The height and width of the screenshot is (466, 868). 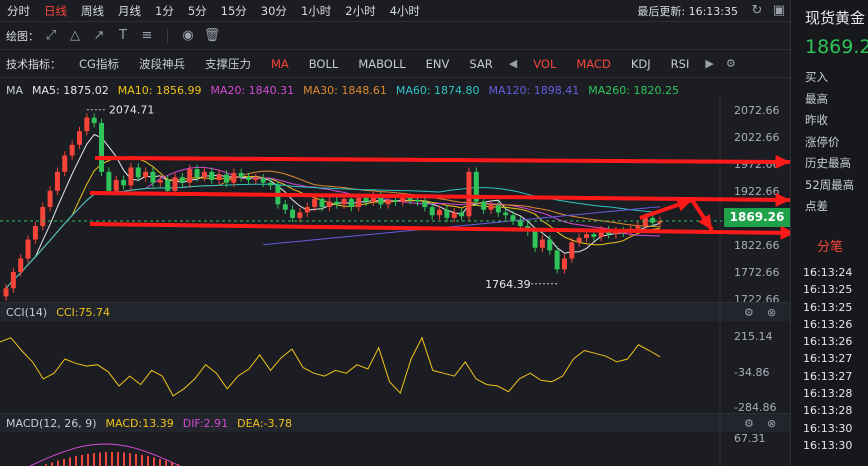 I want to click on line-segment-icon: ⤢, so click(x=51, y=35).